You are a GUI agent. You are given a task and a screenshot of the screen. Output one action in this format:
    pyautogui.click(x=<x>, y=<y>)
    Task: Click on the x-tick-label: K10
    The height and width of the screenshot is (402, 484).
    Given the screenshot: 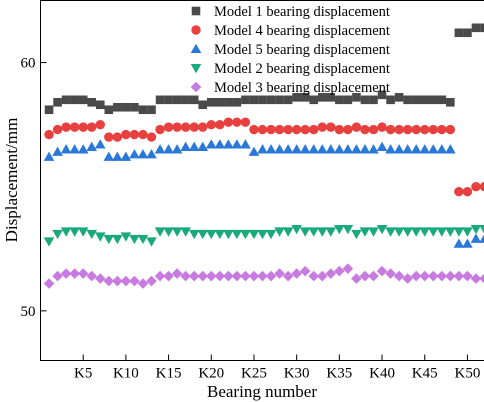 What is the action you would take?
    pyautogui.click(x=126, y=374)
    